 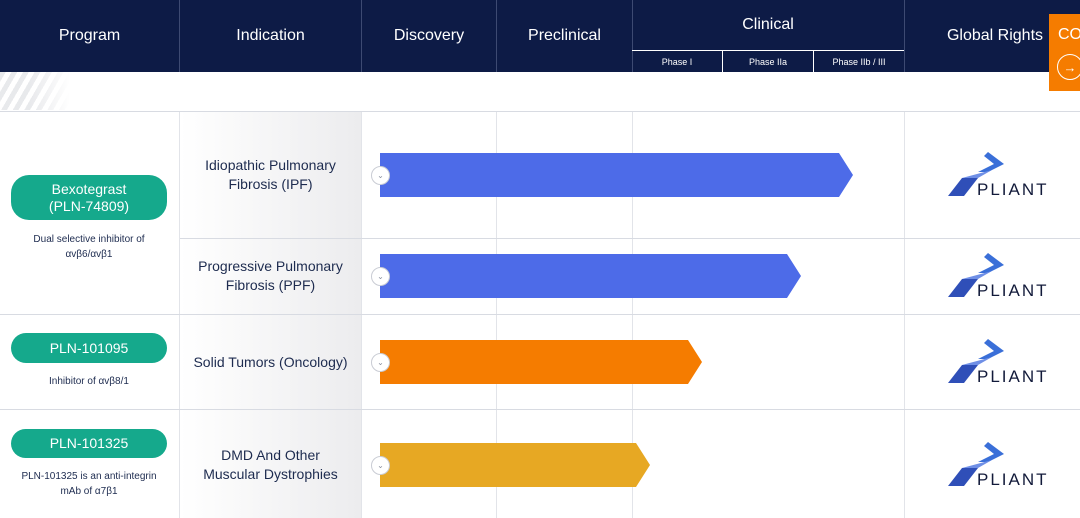 What do you see at coordinates (564, 35) in the screenshot?
I see `header-preclinical: Preclinical` at bounding box center [564, 35].